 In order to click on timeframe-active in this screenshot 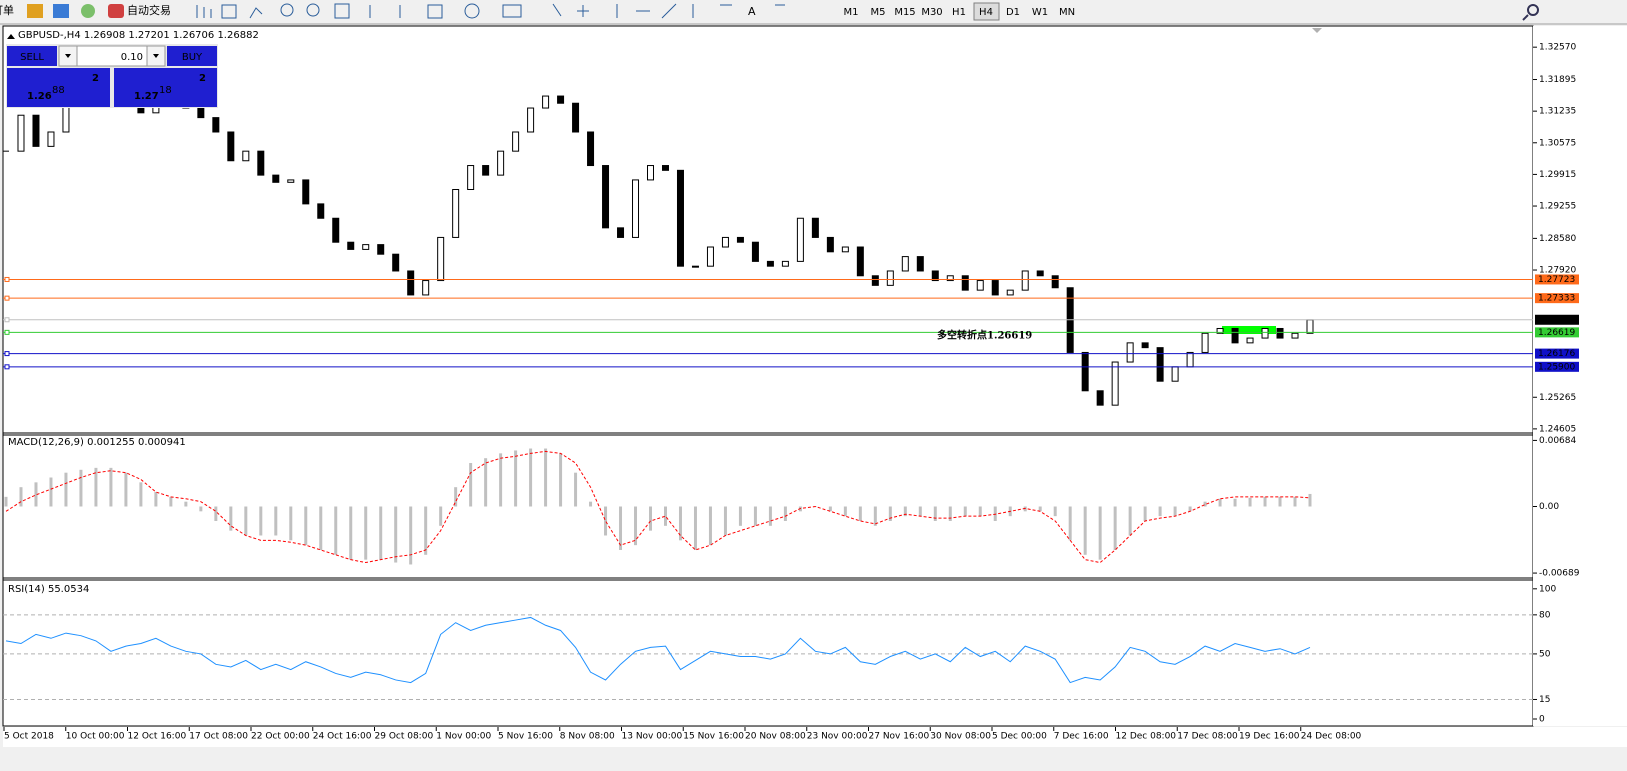, I will do `click(986, 11)`.